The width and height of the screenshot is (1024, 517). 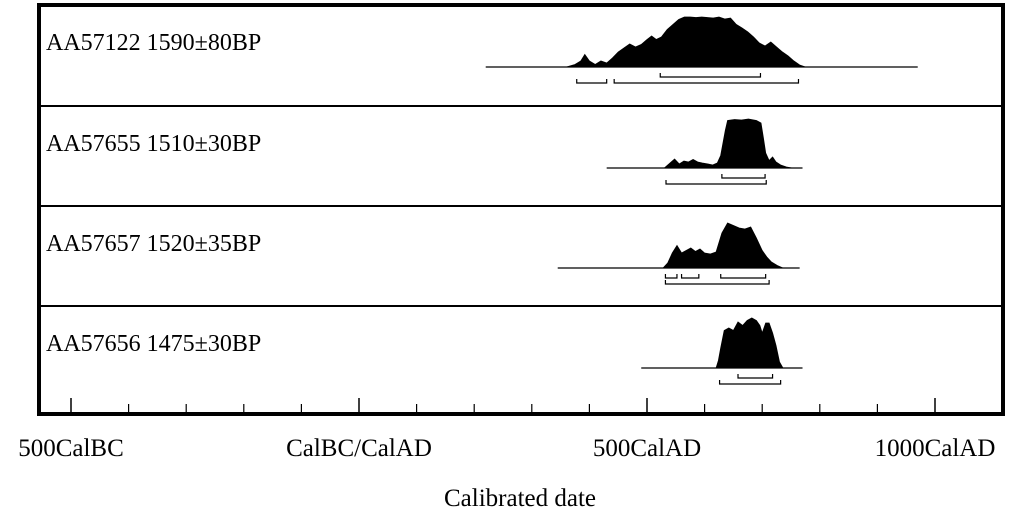 I want to click on x-axis-ticks, so click(x=503, y=405).